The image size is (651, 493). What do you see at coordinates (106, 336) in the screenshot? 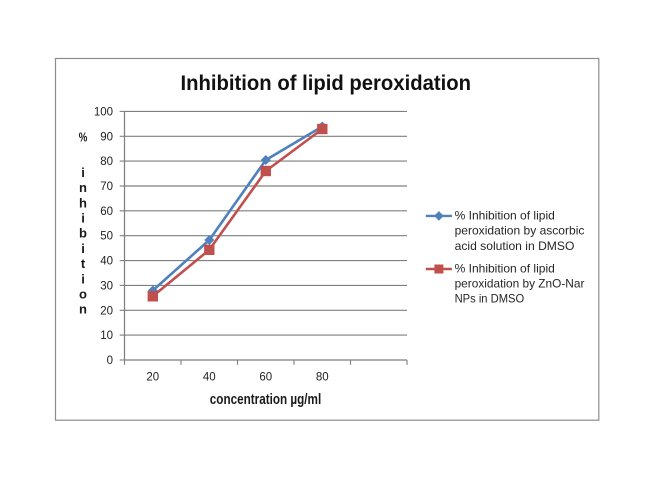
I see `svg-text: 10` at bounding box center [106, 336].